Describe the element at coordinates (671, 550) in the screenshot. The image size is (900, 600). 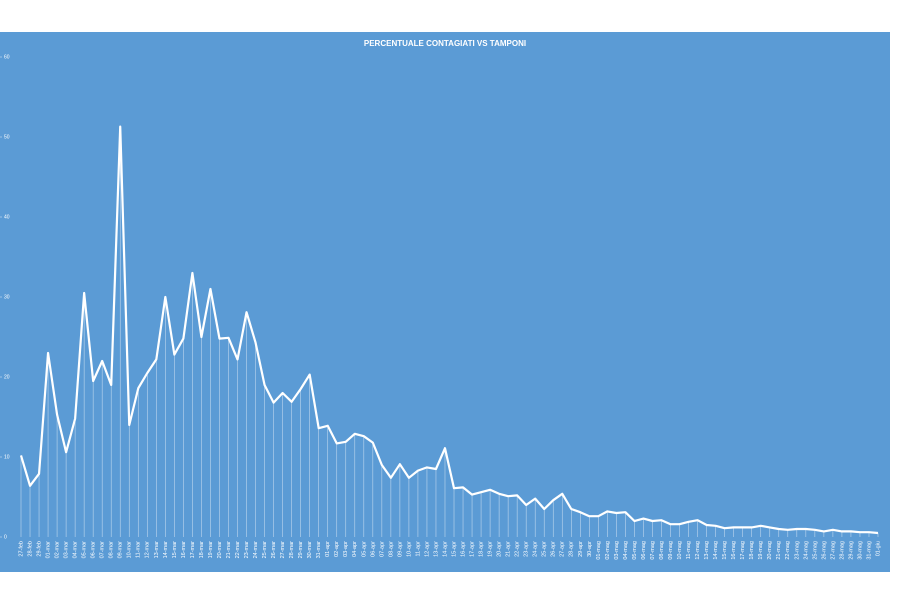
I see `x-tick-label: 09-mag` at that location.